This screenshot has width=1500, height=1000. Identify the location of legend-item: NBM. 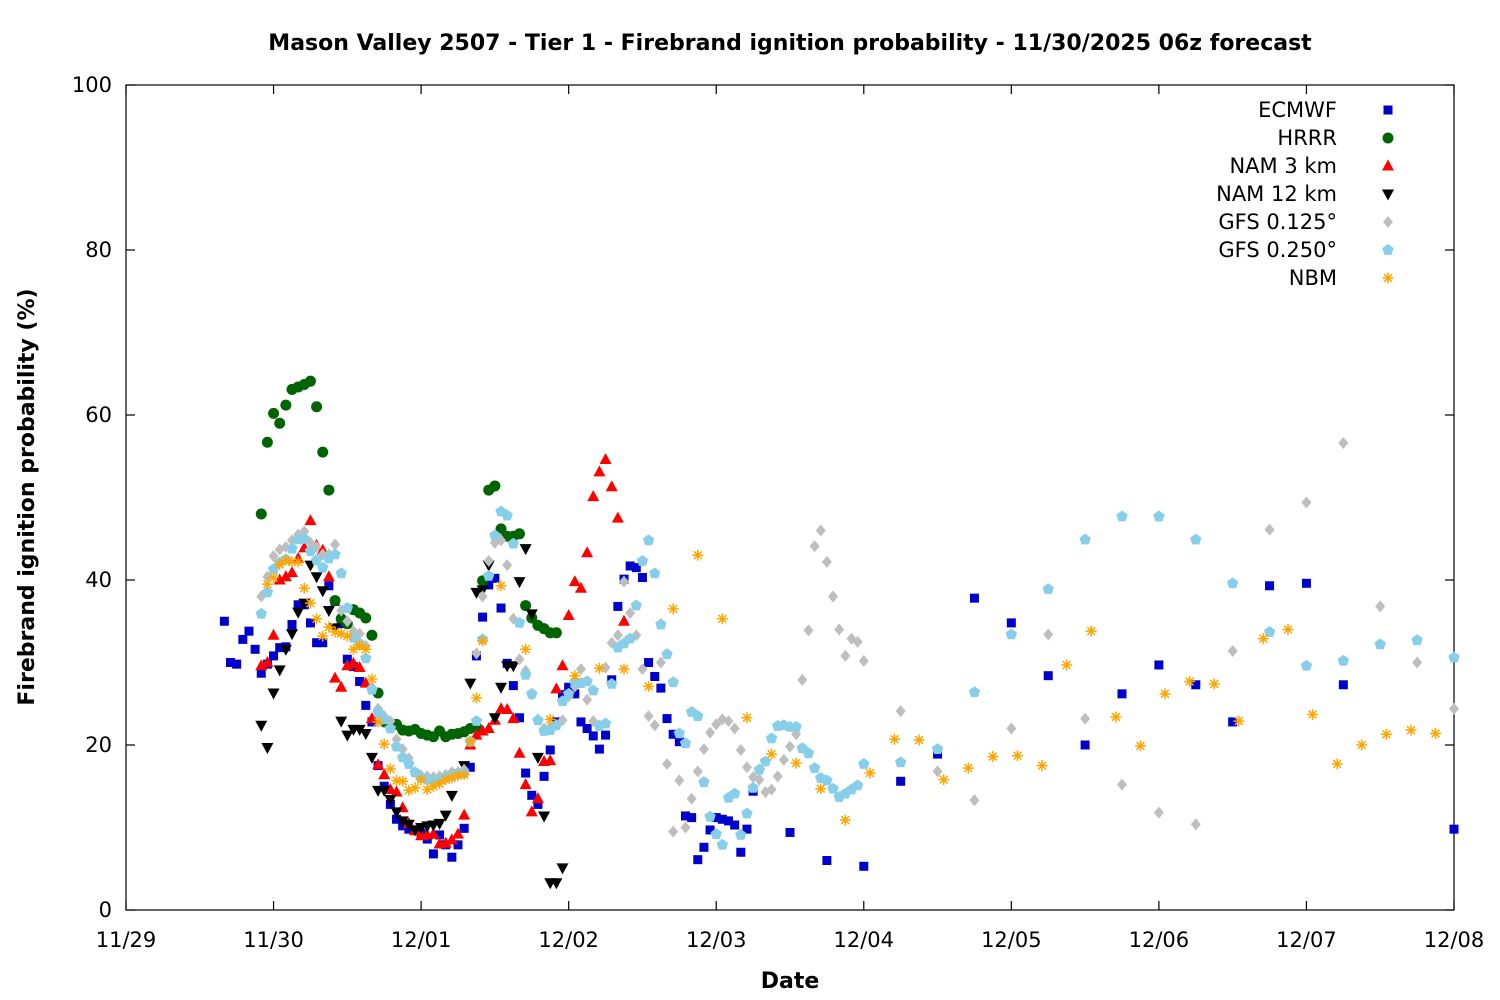
(1341, 278).